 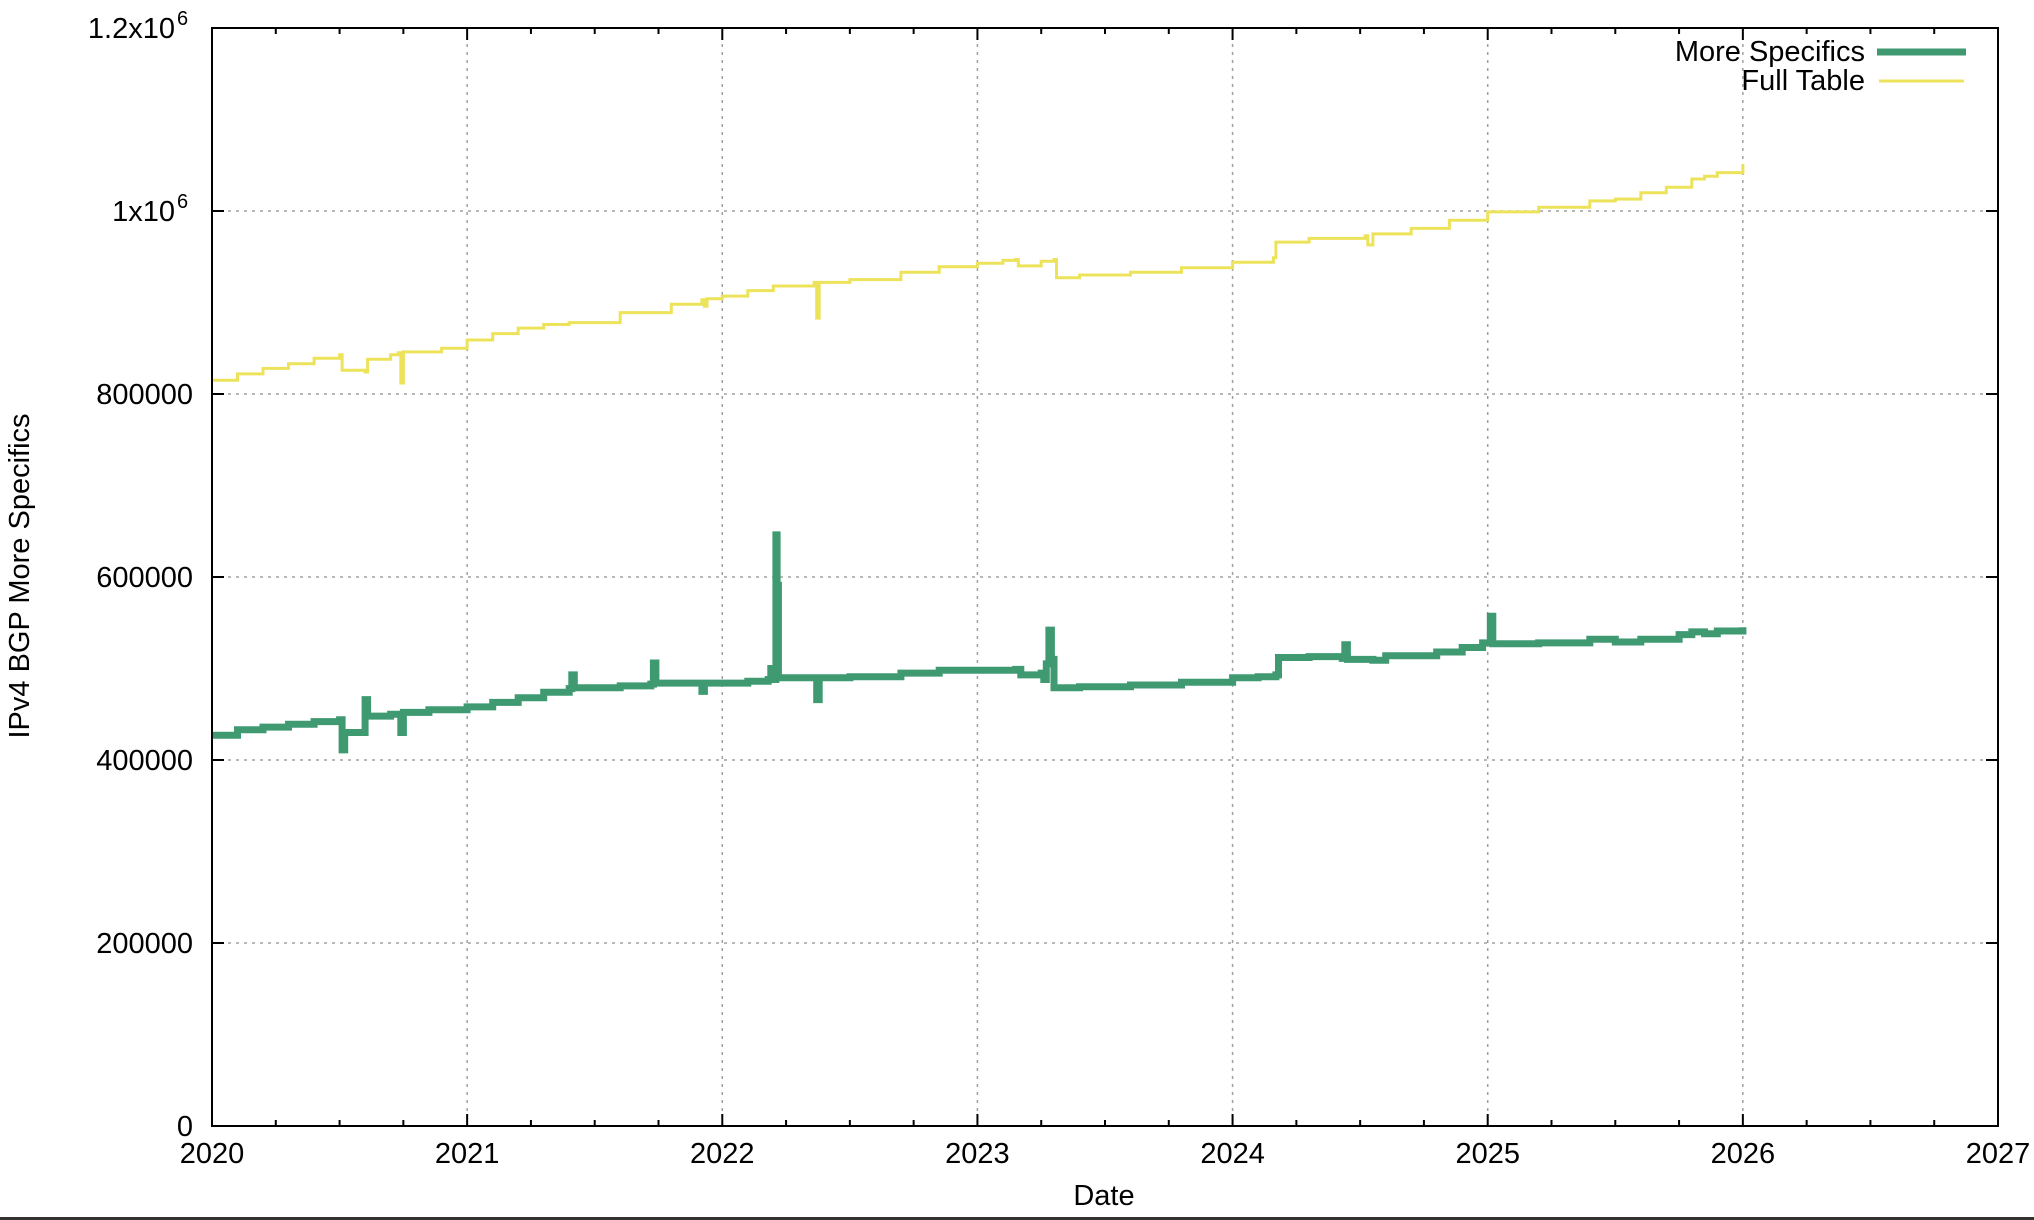 I want to click on y-axis-label: IPv4 BGP More Specifics, so click(x=20, y=575).